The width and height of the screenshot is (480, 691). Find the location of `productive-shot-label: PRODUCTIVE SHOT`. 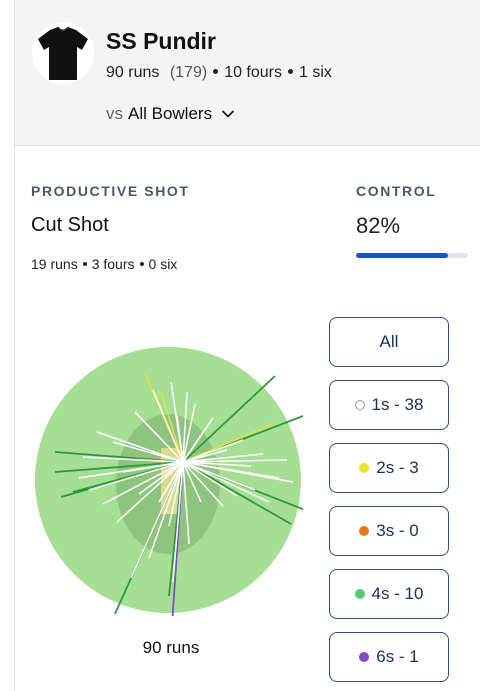

productive-shot-label: PRODUCTIVE SHOT is located at coordinates (110, 191).